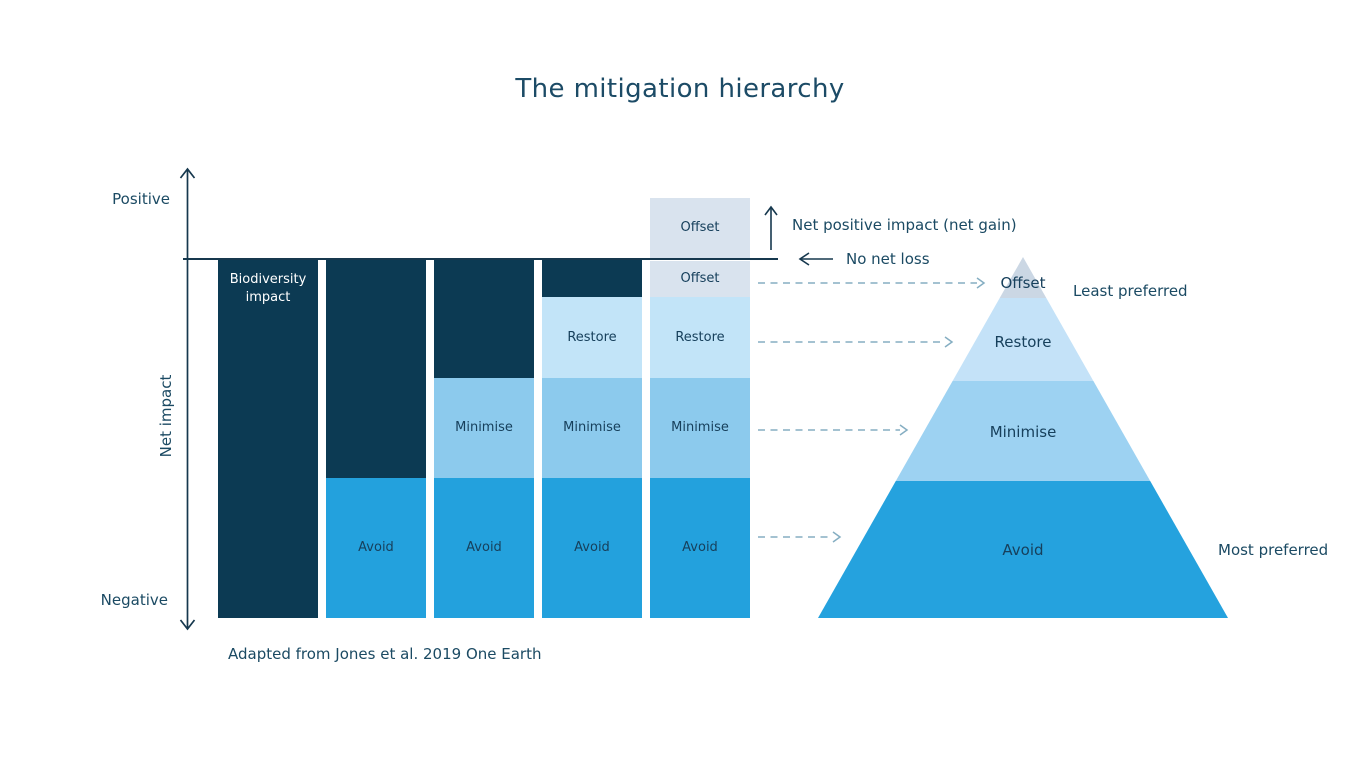  What do you see at coordinates (1023, 342) in the screenshot?
I see `pyramid-label-restore: Restore` at bounding box center [1023, 342].